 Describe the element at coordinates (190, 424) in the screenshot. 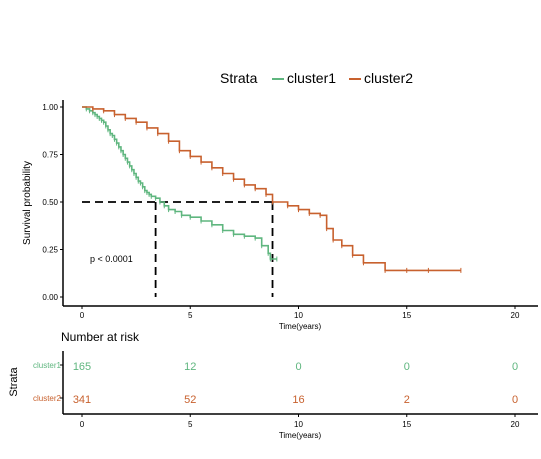

I see `risk-x-tick-label: 5` at that location.